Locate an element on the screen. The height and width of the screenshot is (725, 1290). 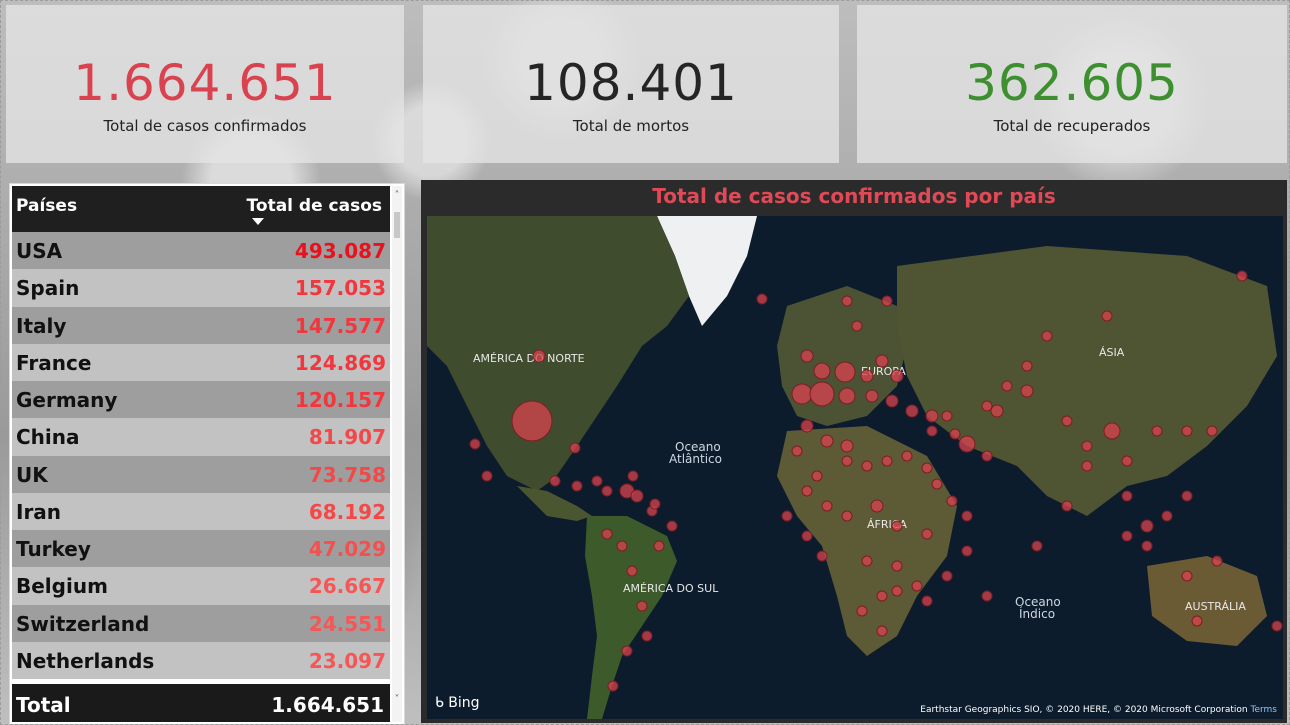
table-scrollbar: ˄ ˅ is located at coordinates (397, 454).